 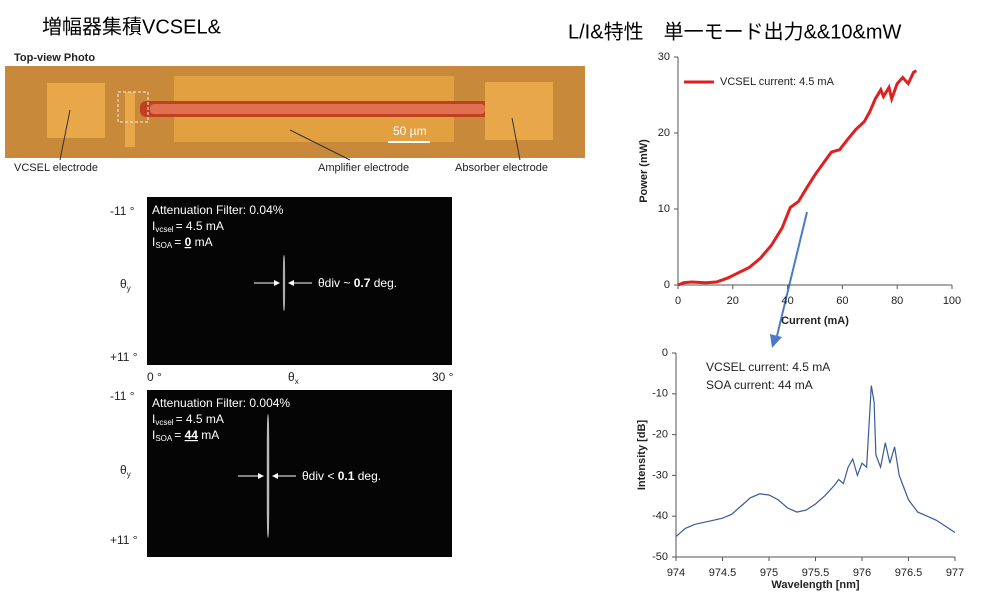 I want to click on y-tick-label: -30, so click(x=660, y=475).